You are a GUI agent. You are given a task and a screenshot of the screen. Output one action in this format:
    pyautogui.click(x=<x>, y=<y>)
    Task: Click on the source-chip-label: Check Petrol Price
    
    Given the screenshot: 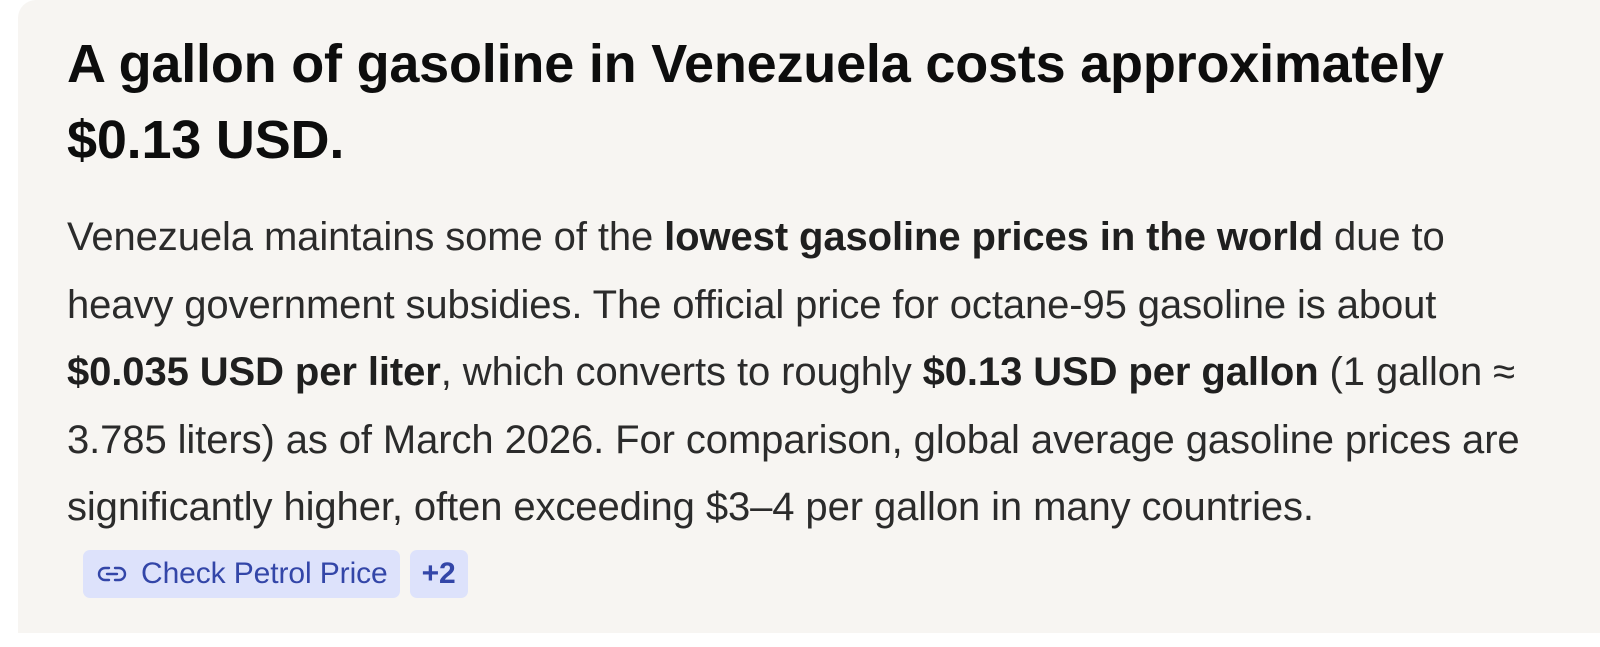 What is the action you would take?
    pyautogui.click(x=264, y=573)
    